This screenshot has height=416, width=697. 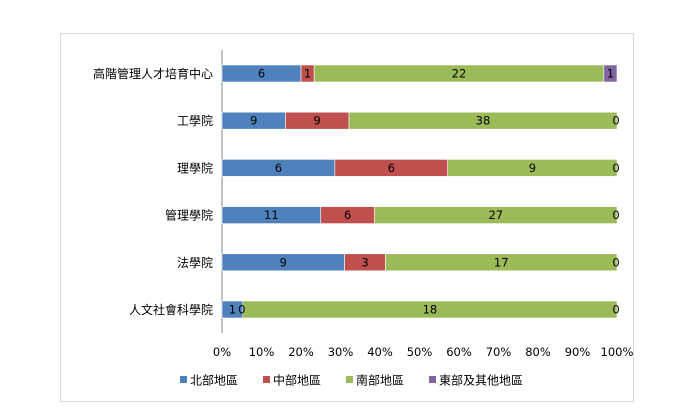 What do you see at coordinates (420, 352) in the screenshot?
I see `x-tick-label: 50%` at bounding box center [420, 352].